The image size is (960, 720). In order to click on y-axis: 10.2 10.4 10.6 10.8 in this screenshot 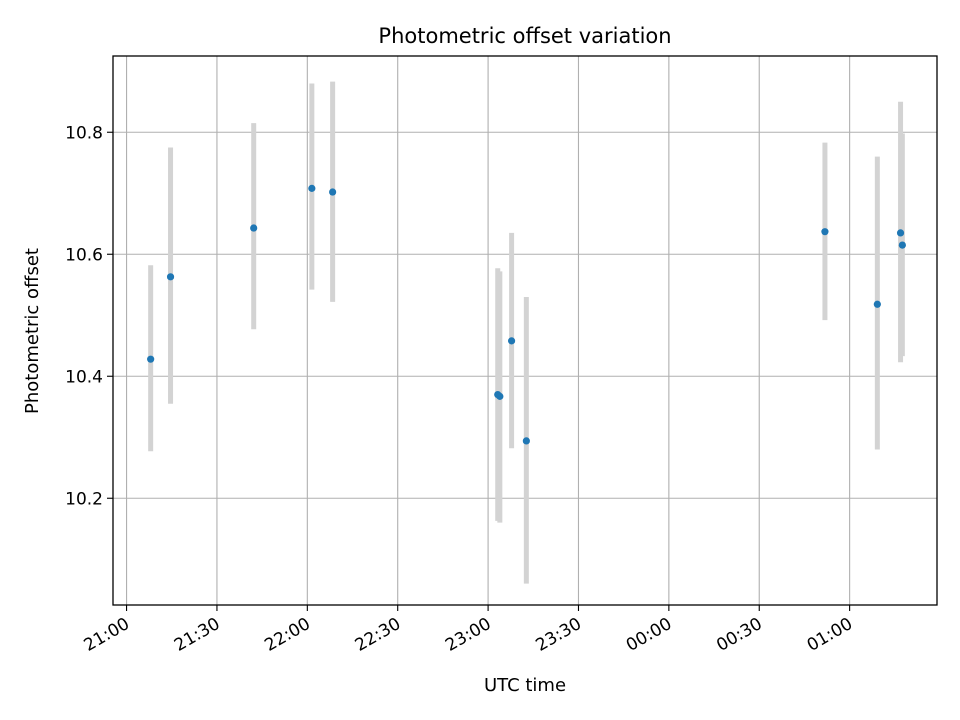, I will do `click(89, 316)`.